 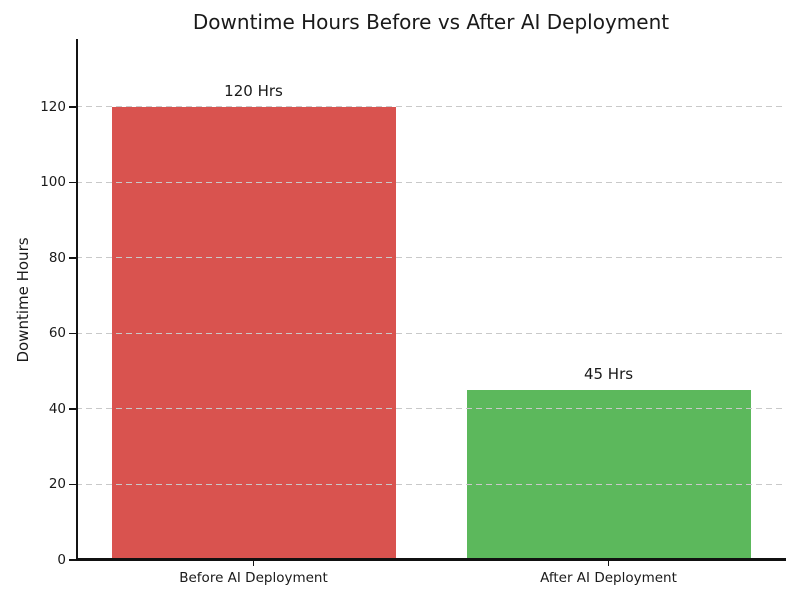 What do you see at coordinates (608, 374) in the screenshot?
I see `bar-value-label-after: 45 Hrs` at bounding box center [608, 374].